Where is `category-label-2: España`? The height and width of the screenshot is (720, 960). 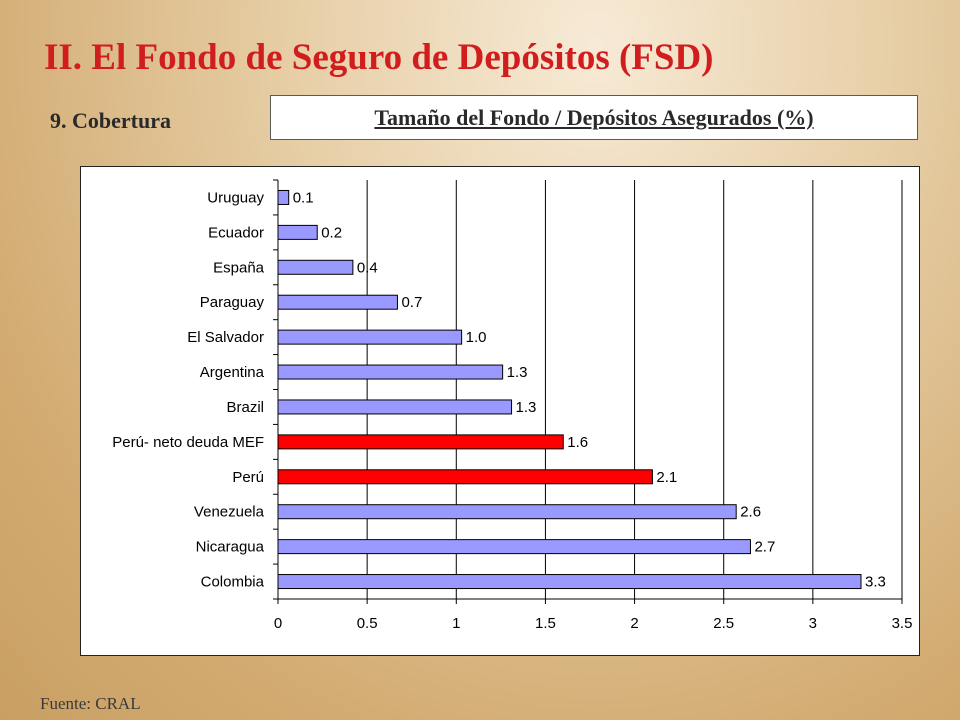 category-label-2: España is located at coordinates (239, 267).